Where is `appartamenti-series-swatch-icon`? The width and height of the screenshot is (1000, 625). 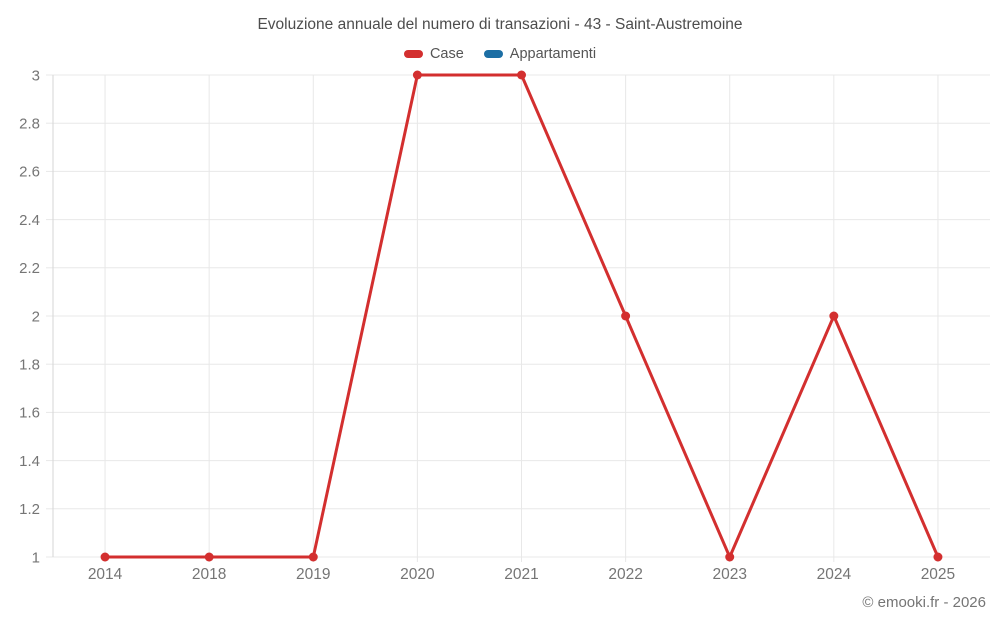
appartamenti-series-swatch-icon is located at coordinates (493, 54).